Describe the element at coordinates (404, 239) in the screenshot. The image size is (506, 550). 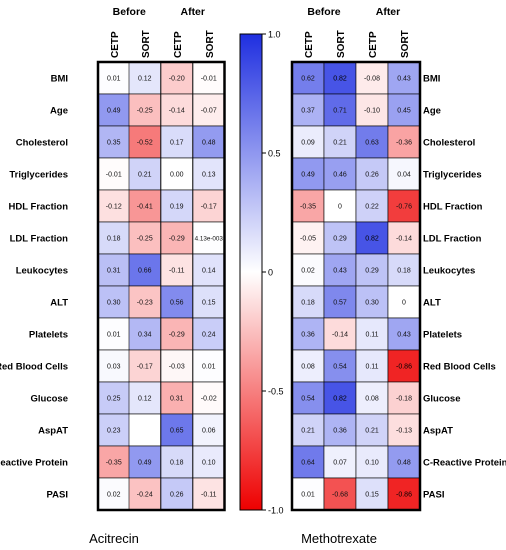
I see `cell-value-label: -0.14` at that location.